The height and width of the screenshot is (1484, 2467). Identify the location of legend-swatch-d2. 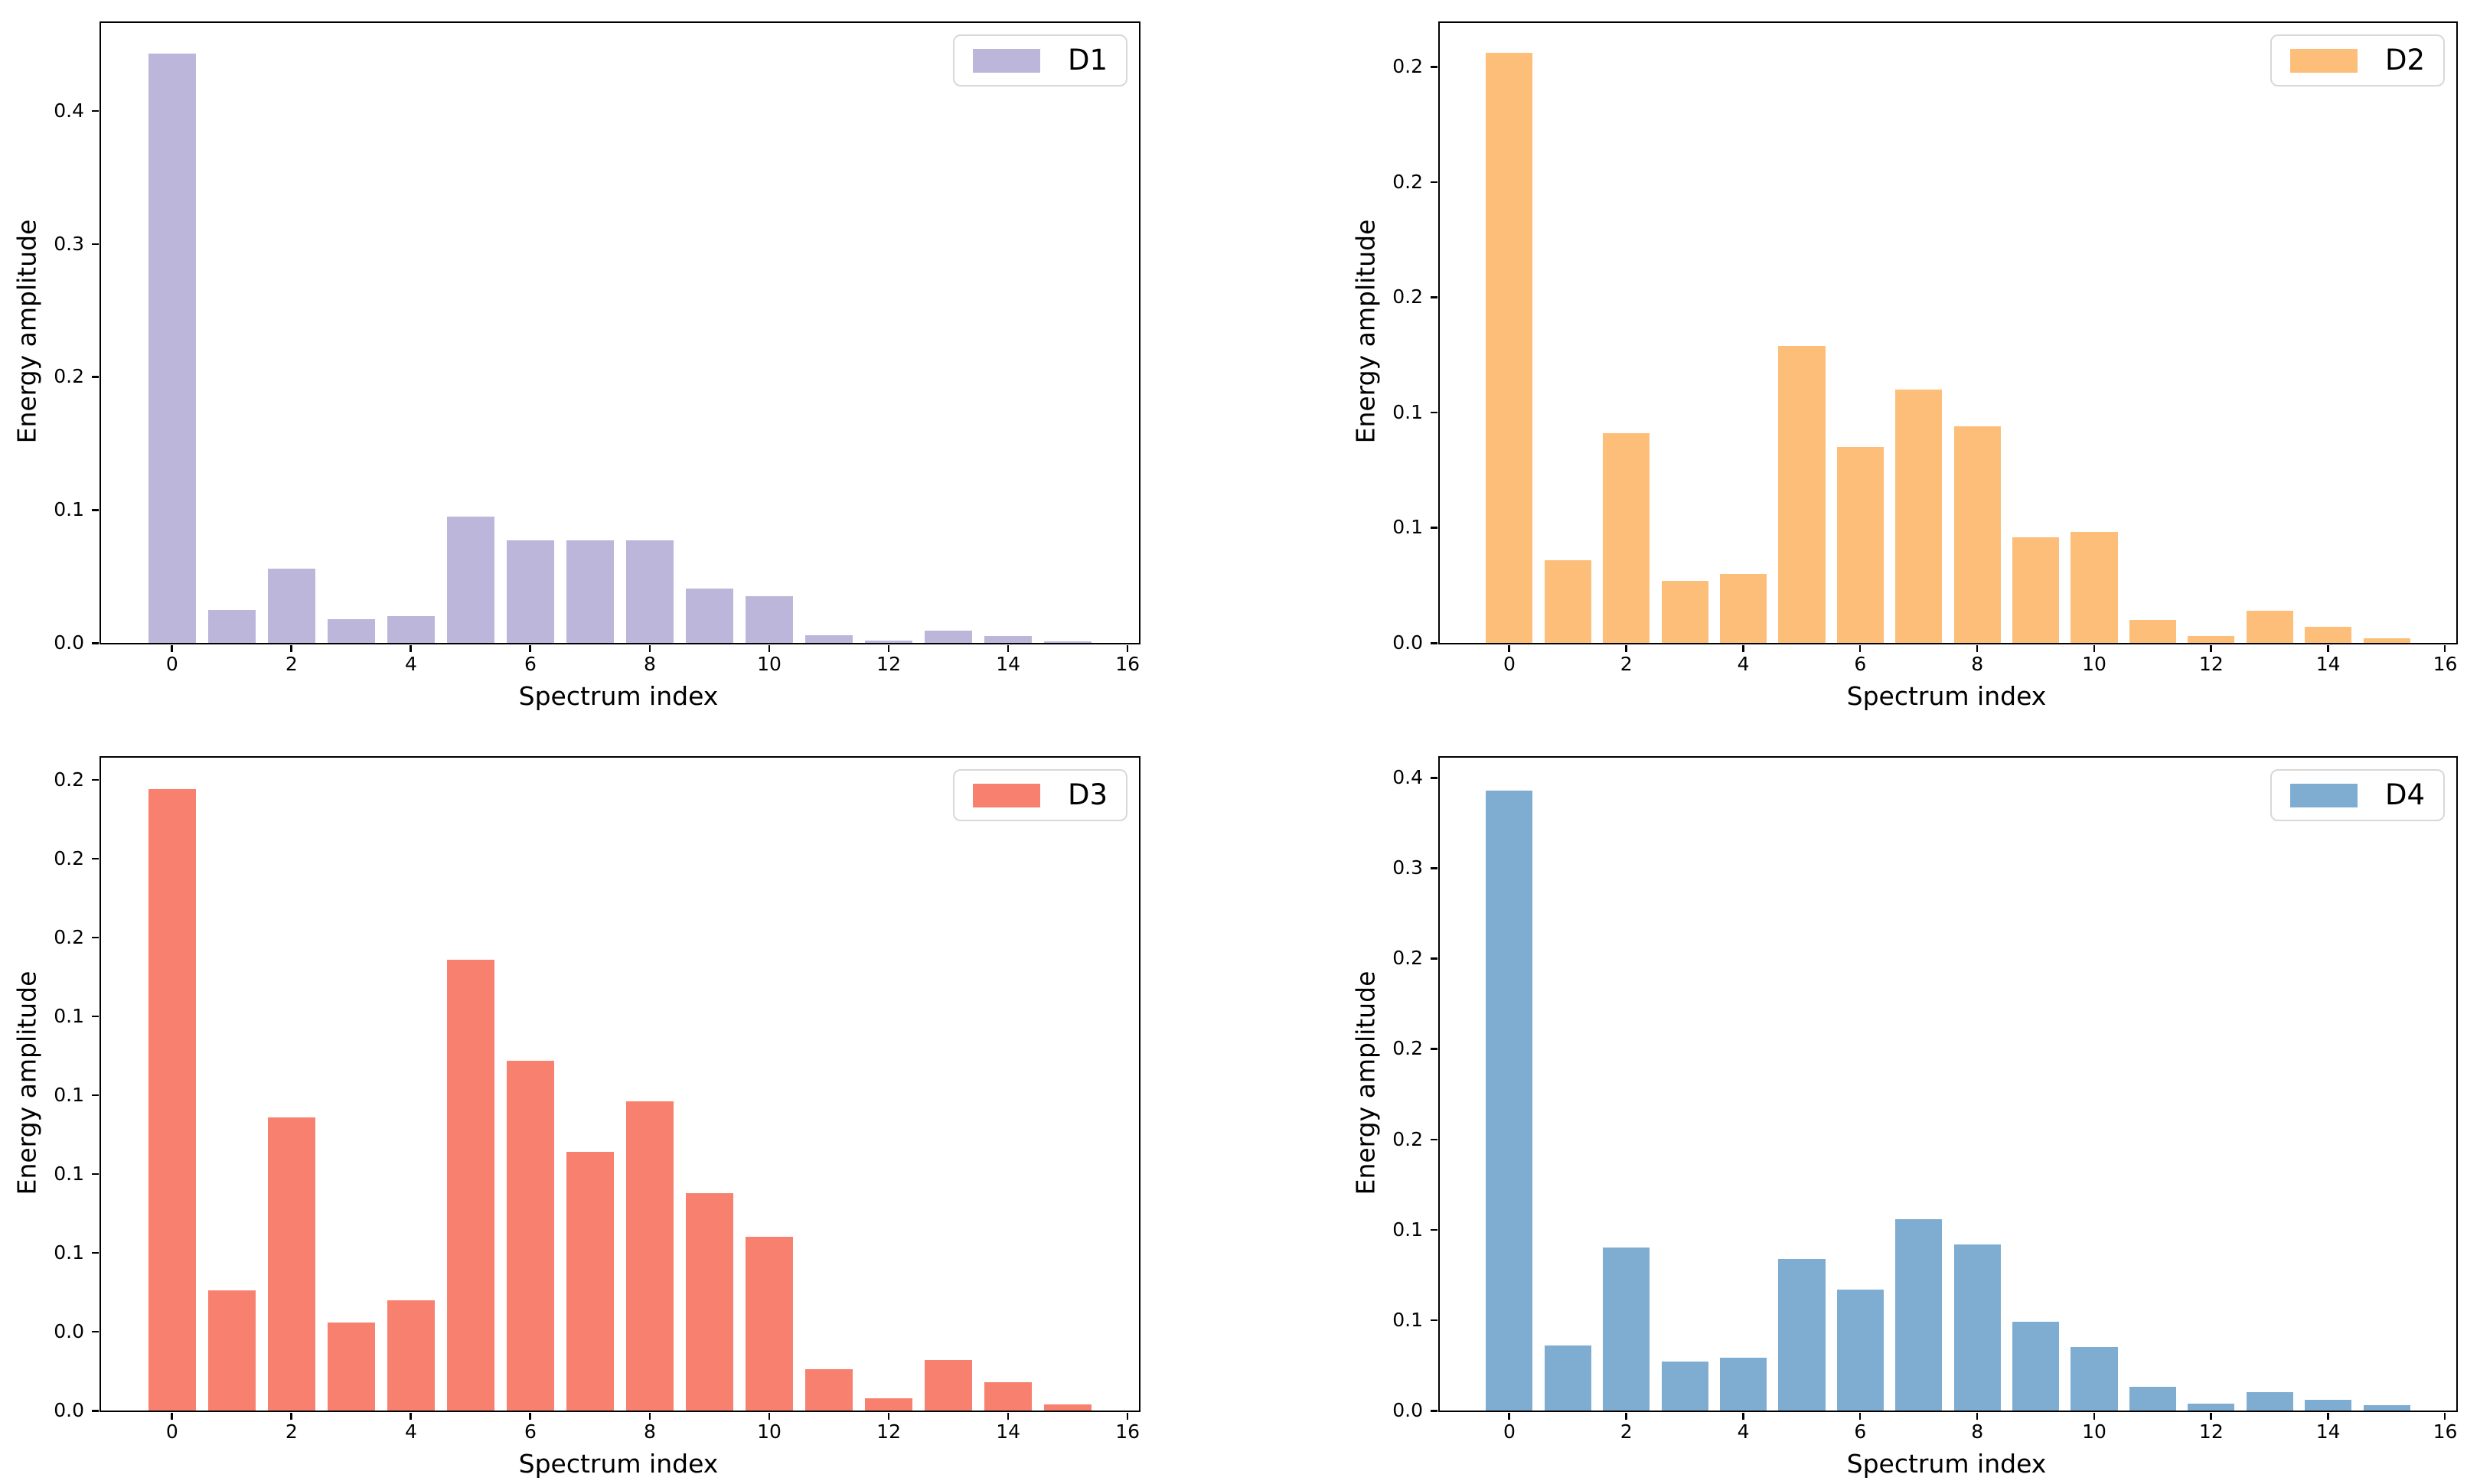
(2323, 60).